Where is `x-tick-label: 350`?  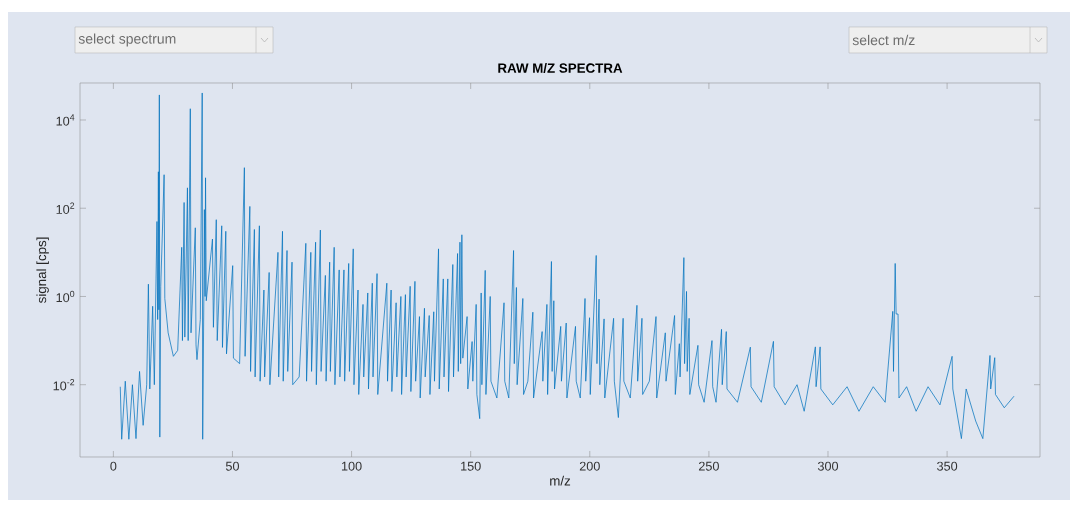
x-tick-label: 350 is located at coordinates (947, 466).